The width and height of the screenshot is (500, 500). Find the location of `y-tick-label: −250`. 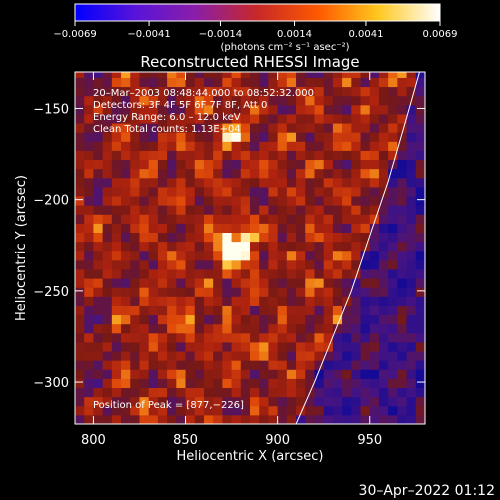

y-tick-label: −250 is located at coordinates (51, 292).